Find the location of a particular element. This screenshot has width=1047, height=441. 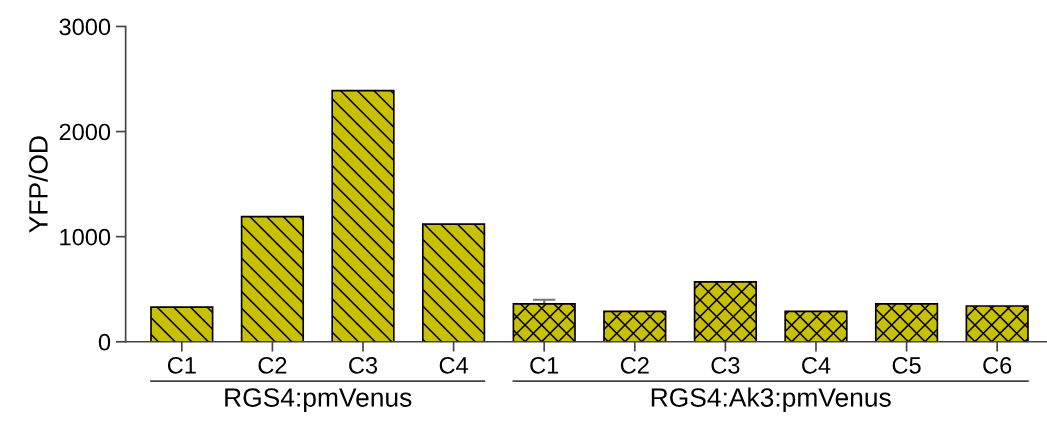

text: RGS4:Ak3:pmVenus is located at coordinates (771, 400).